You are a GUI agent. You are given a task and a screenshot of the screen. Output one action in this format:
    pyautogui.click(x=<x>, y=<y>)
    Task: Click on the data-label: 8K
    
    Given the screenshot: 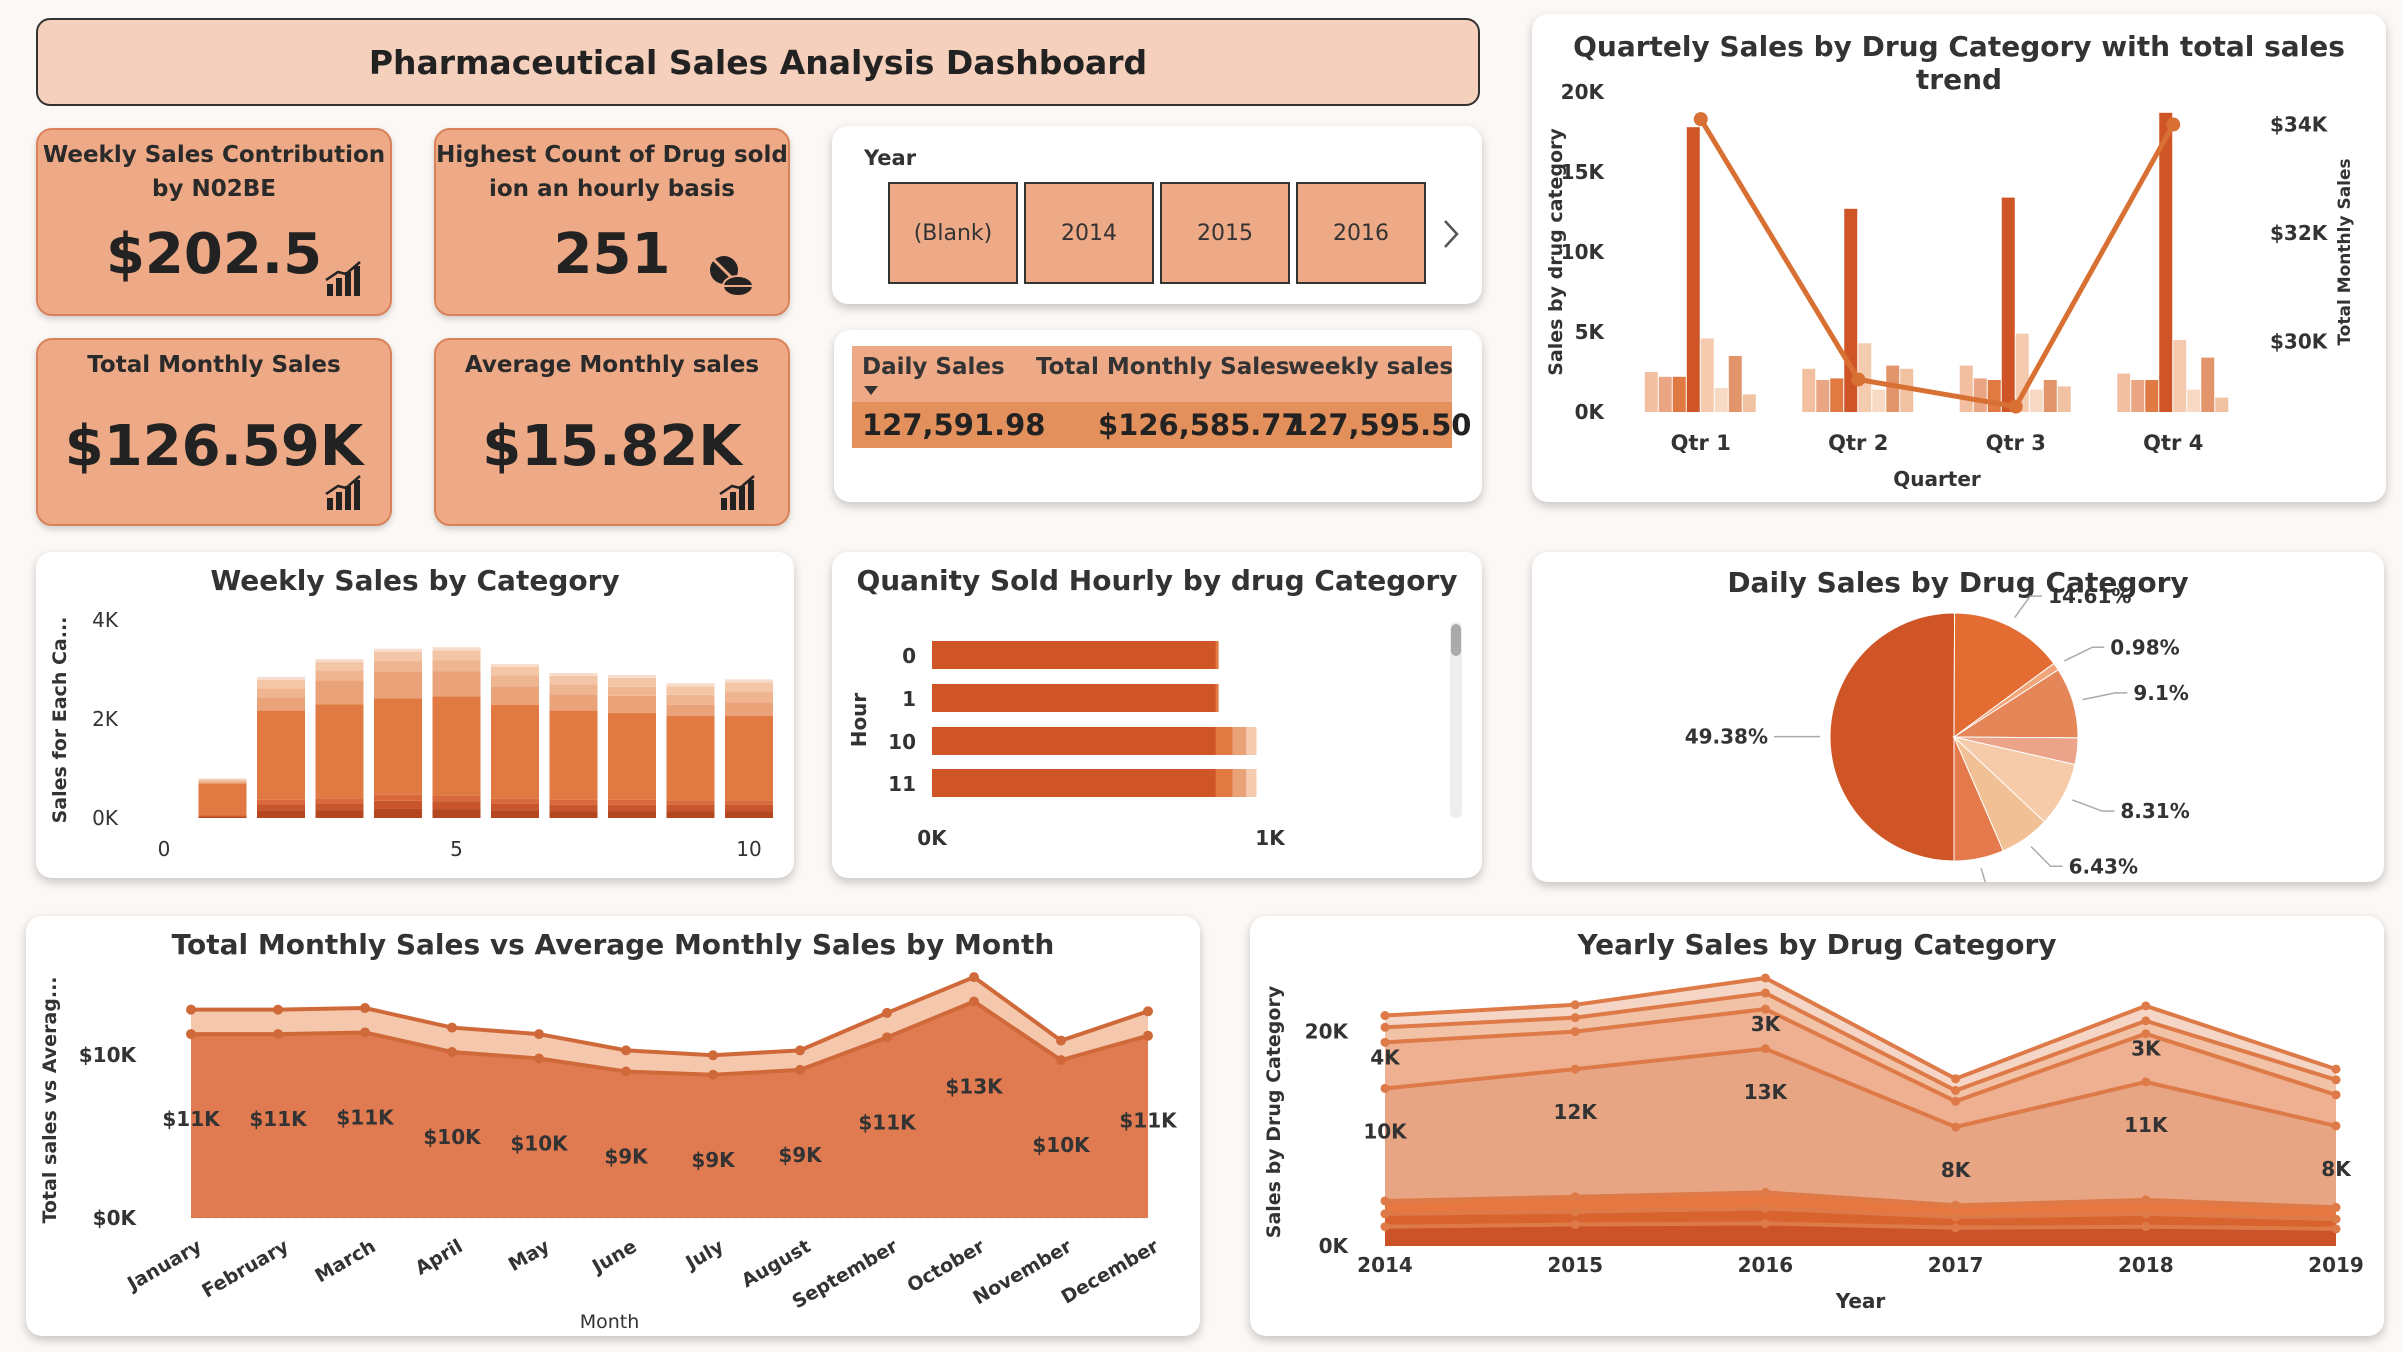 What is the action you would take?
    pyautogui.click(x=1956, y=1170)
    